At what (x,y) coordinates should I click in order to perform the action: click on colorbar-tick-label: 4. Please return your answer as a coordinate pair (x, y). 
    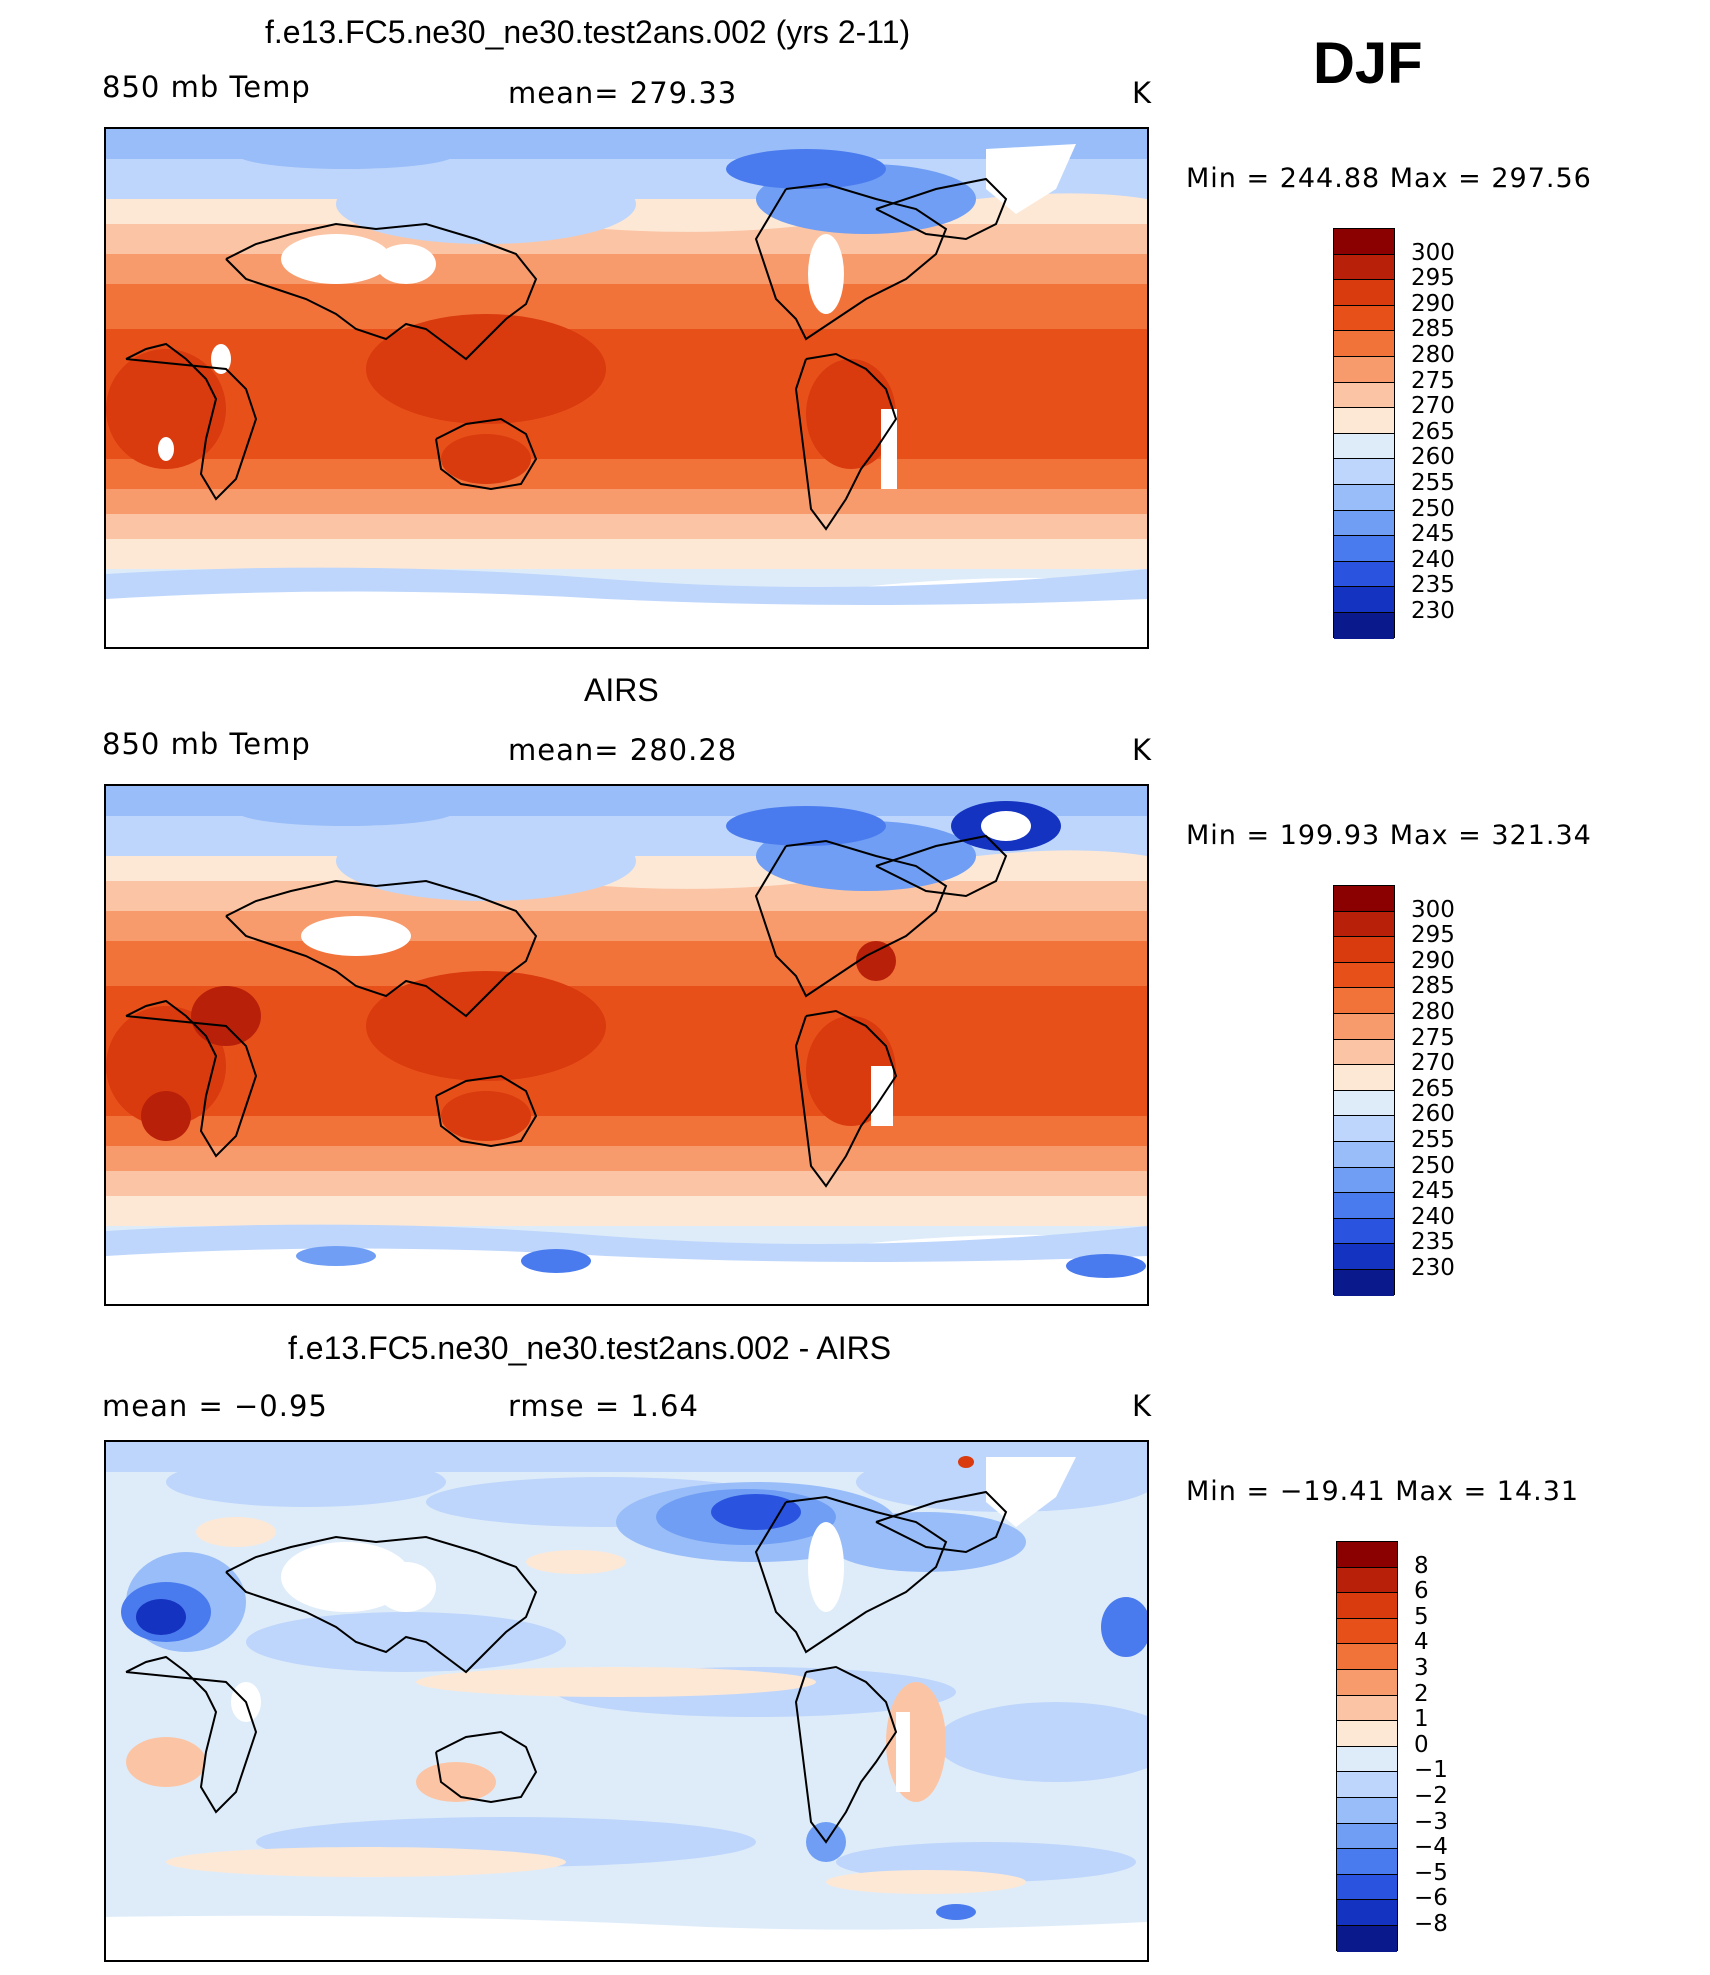
    Looking at the image, I should click on (1421, 1642).